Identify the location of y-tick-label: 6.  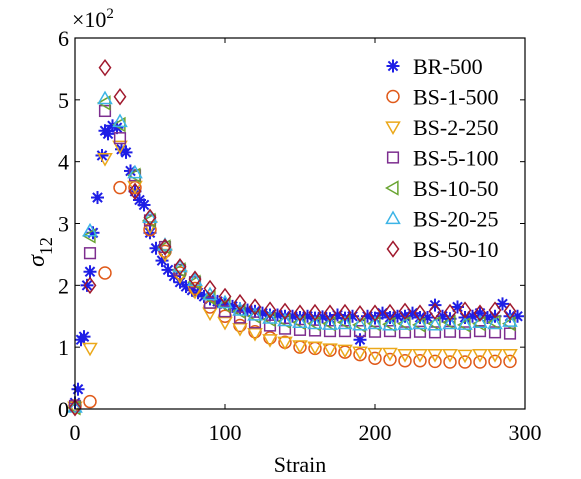
(63, 38).